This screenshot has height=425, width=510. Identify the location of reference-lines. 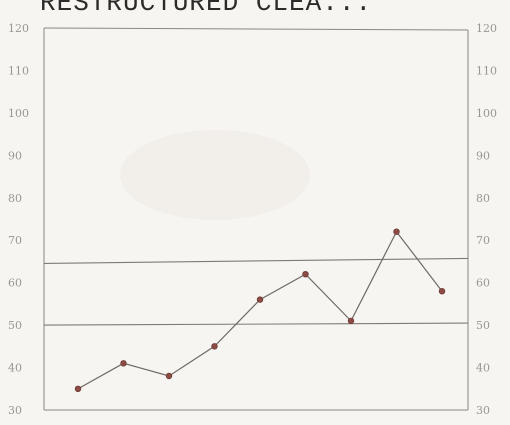
(256, 291).